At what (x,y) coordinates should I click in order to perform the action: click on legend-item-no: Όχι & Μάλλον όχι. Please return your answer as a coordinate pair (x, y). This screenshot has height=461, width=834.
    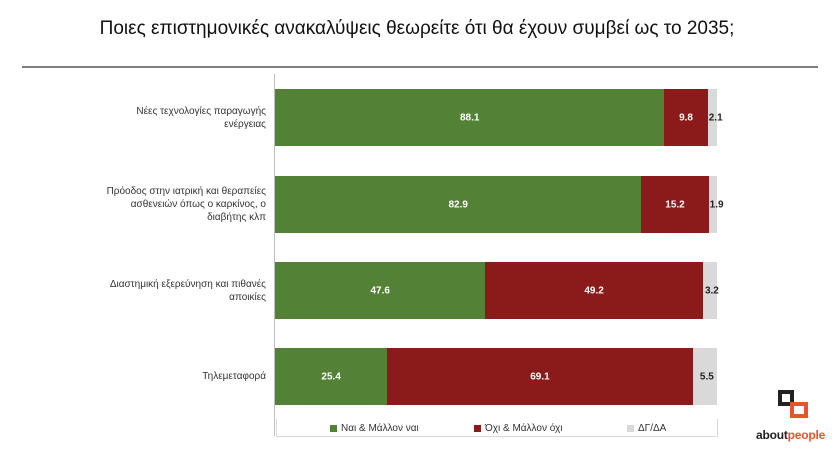
    Looking at the image, I should click on (518, 428).